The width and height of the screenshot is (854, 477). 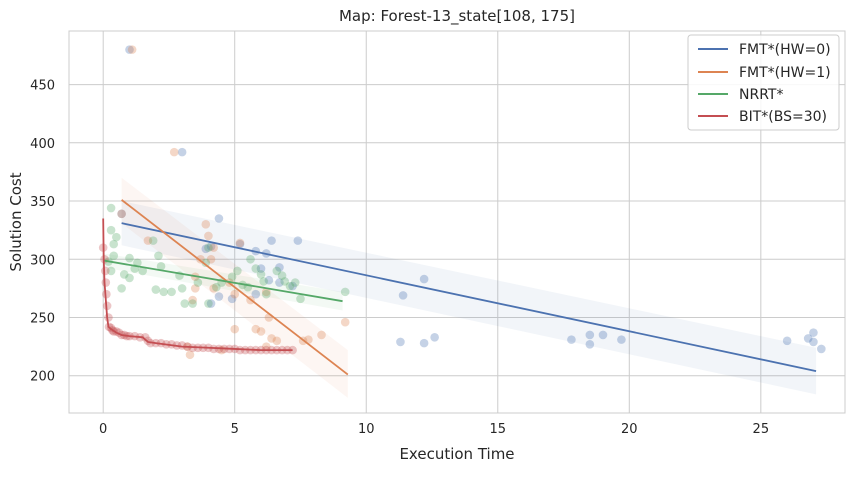 I want to click on legend-label-fmt-hw0: FMT*(HW=0), so click(x=785, y=50).